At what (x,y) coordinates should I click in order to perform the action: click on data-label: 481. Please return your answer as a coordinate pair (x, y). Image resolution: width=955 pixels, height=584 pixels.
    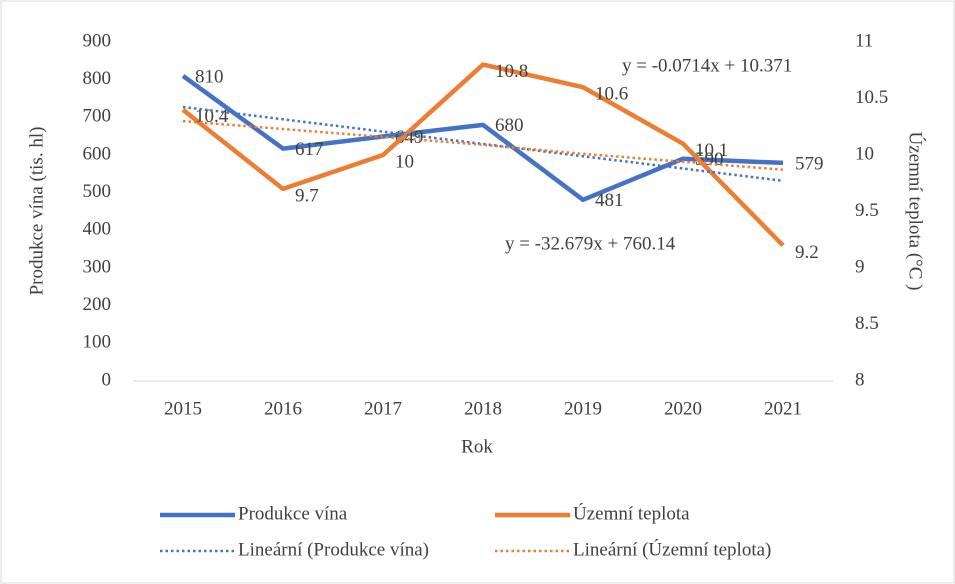
    Looking at the image, I should click on (609, 200).